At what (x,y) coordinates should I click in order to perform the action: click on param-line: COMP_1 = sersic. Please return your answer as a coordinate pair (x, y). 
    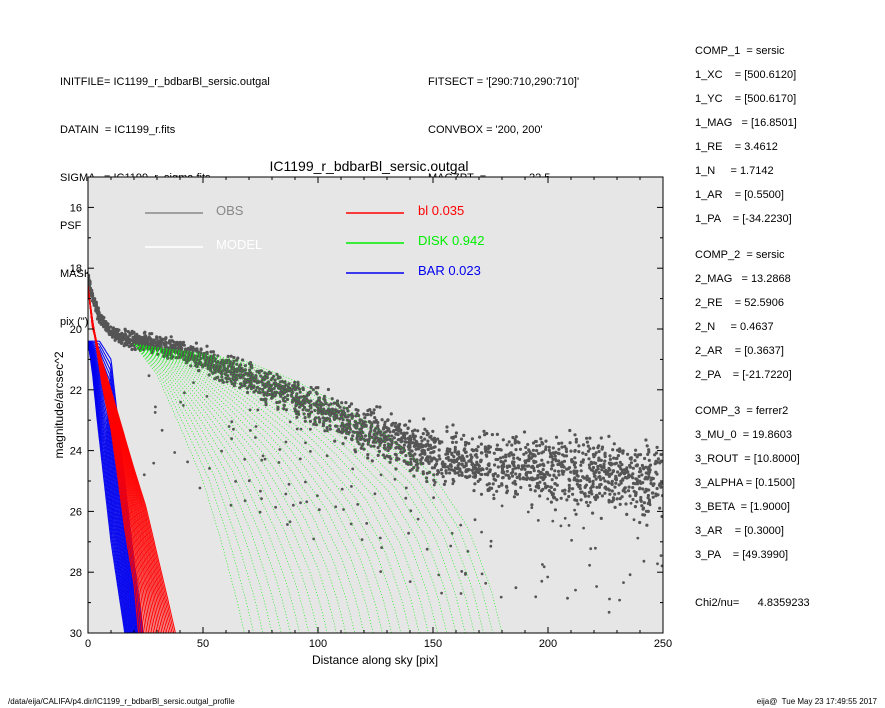
    Looking at the image, I should click on (740, 51).